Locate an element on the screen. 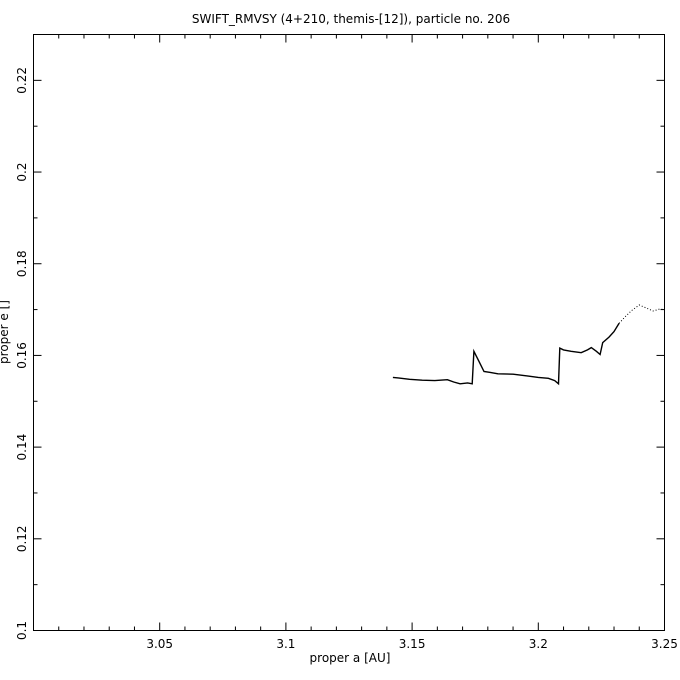  x-tick-label: 3.2 is located at coordinates (538, 644).